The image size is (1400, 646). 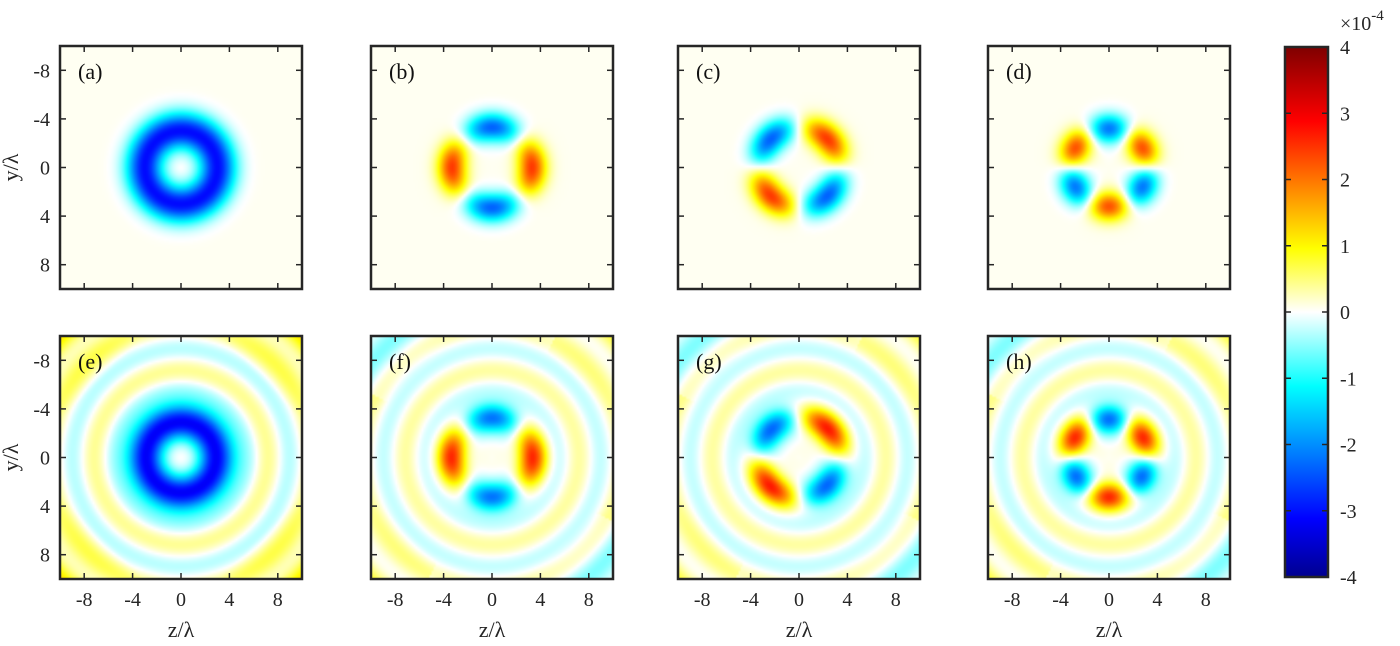 I want to click on panel-label: (a), so click(x=90, y=71).